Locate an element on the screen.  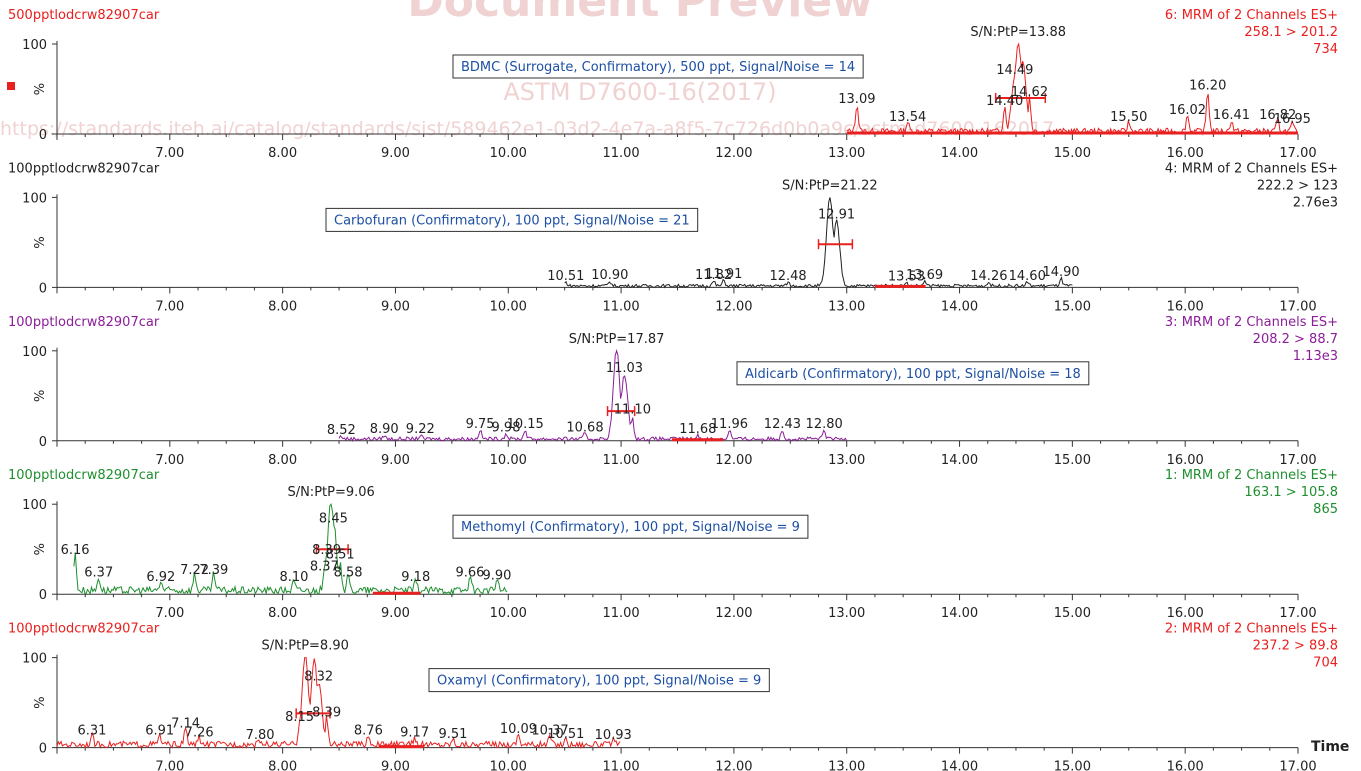
peak-label: 6.16 is located at coordinates (75, 550).